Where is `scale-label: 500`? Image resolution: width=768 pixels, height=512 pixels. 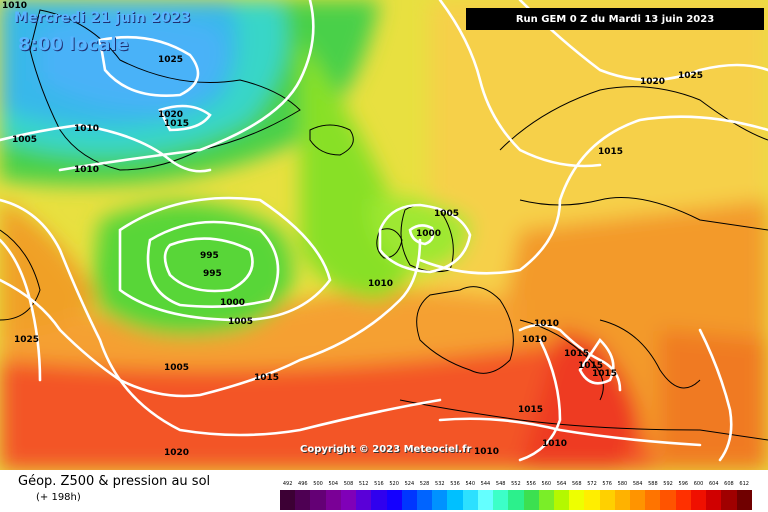
scale-label: 500 is located at coordinates (318, 484).